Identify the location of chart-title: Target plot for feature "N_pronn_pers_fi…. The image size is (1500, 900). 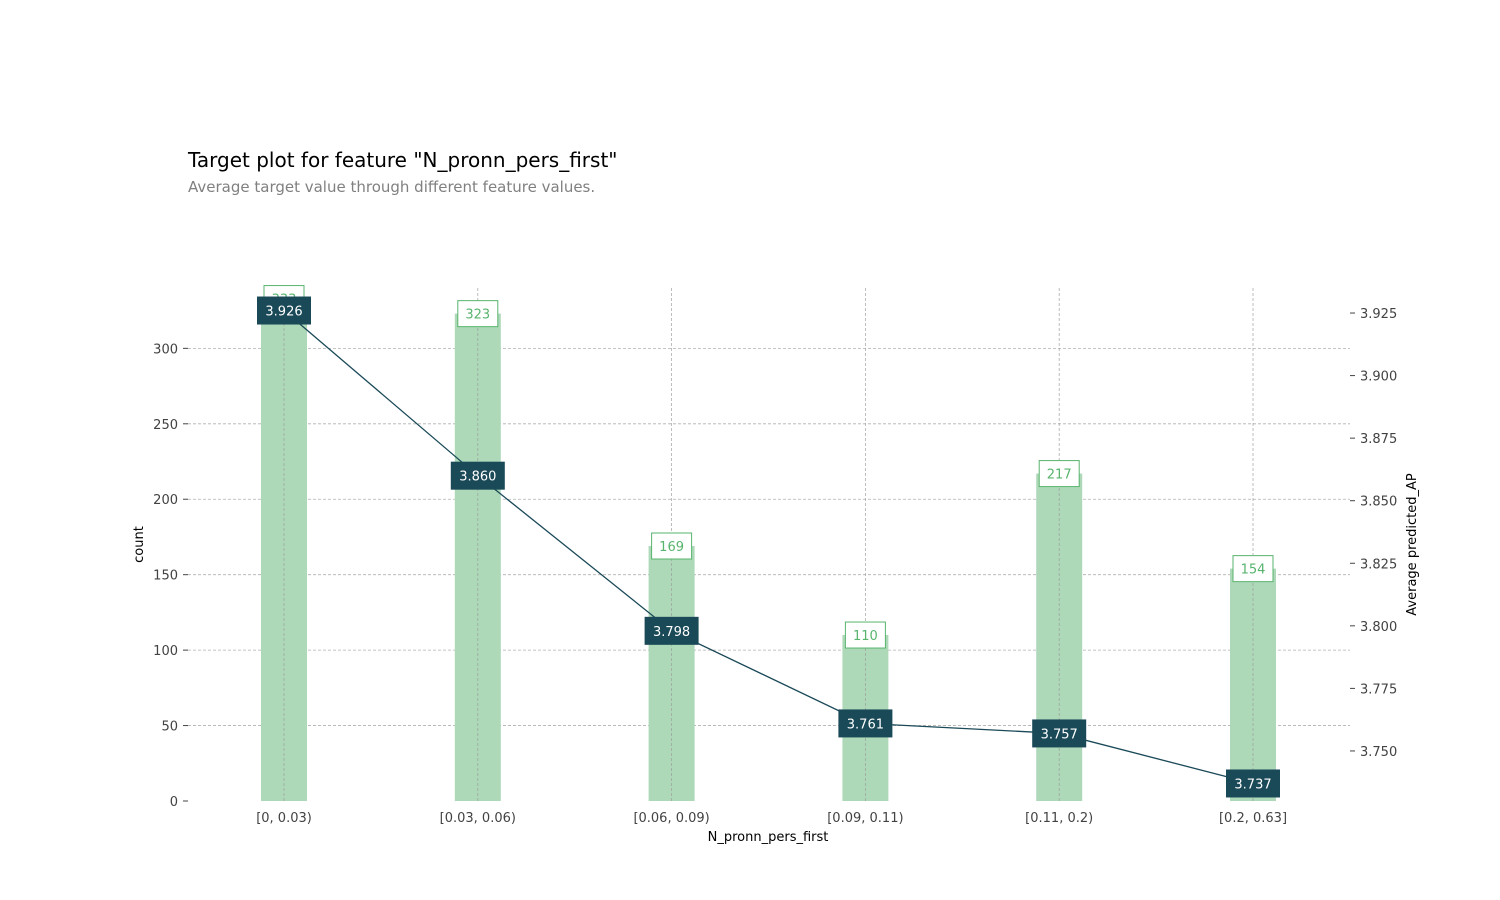
(403, 160).